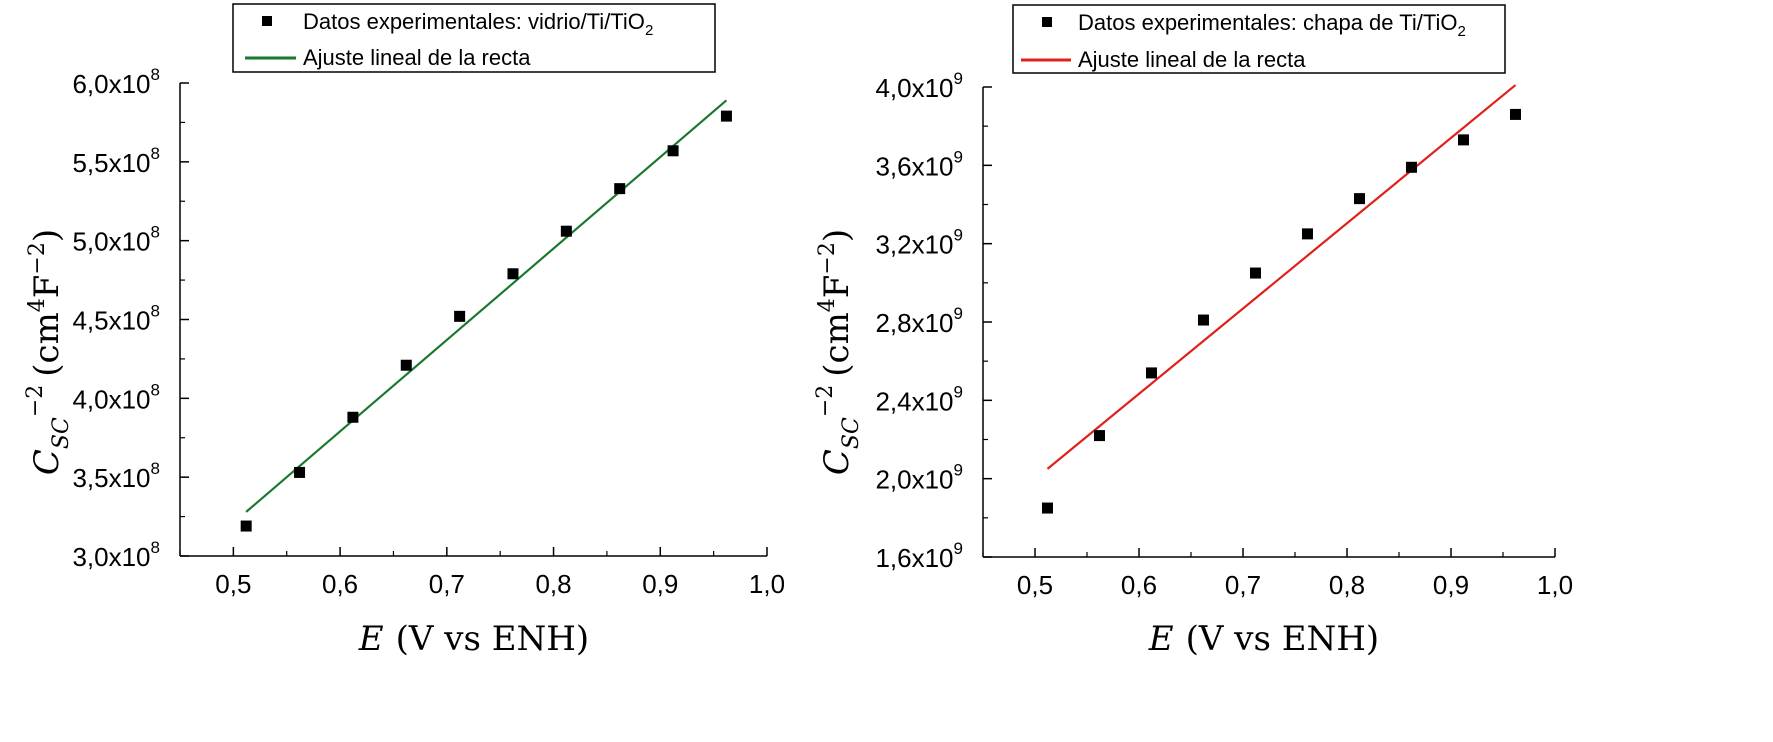  What do you see at coordinates (919, 321) in the screenshot?
I see `y-tick-label-right: 2,8x10⁹` at bounding box center [919, 321].